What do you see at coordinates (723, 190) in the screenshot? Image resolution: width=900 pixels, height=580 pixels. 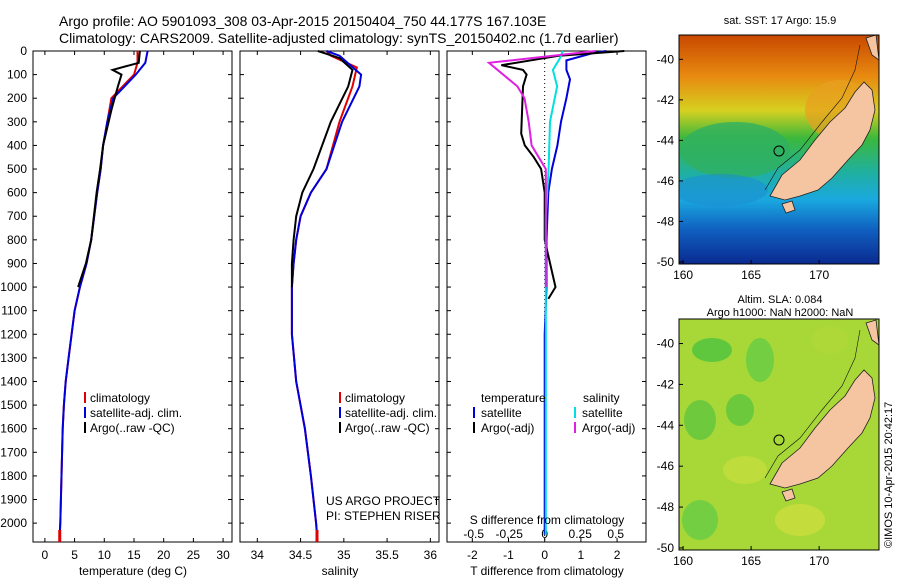 I see `sst-blue-patch` at bounding box center [723, 190].